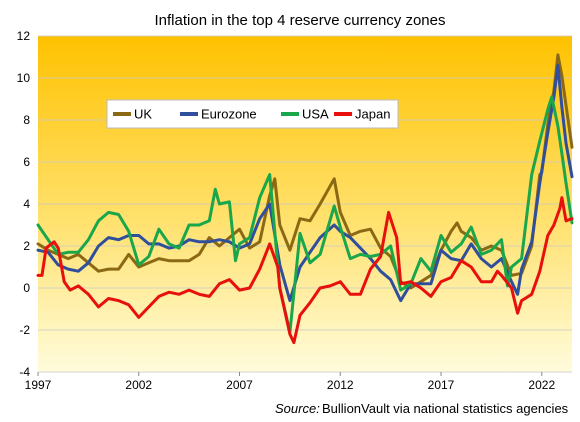 The height and width of the screenshot is (422, 580). I want to click on x-tick-label: 2022, so click(541, 385).